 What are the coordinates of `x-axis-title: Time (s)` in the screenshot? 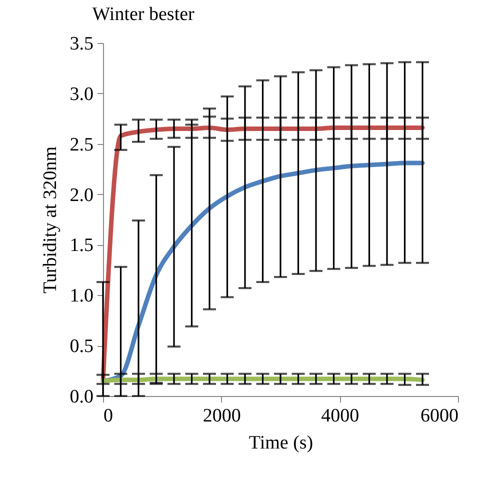 It's located at (281, 443).